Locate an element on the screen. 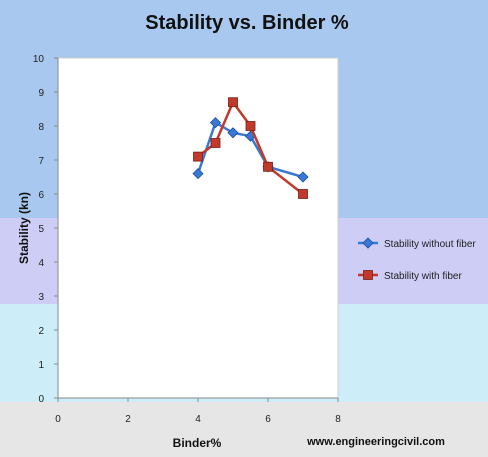 This screenshot has height=457, width=488. watermark-text: www.engineeringcivil.com is located at coordinates (375, 442).